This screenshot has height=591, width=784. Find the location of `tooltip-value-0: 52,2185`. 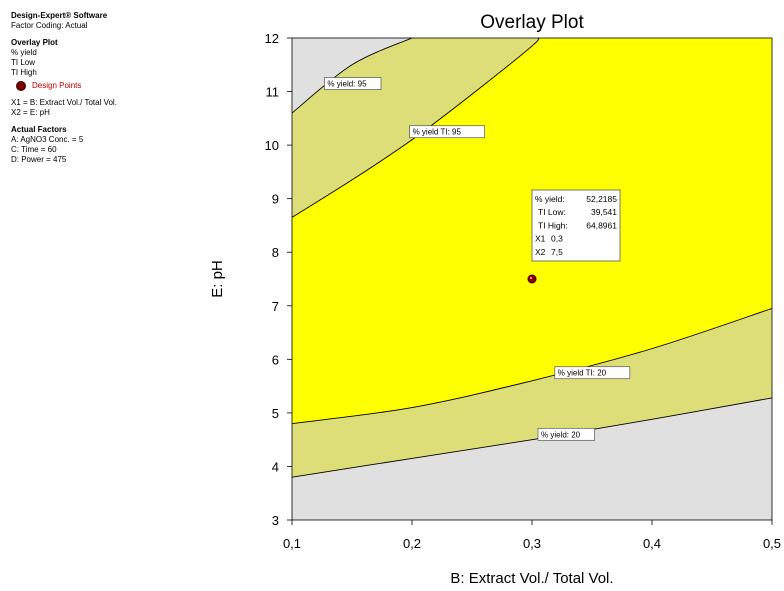

tooltip-value-0: 52,2185 is located at coordinates (601, 199).